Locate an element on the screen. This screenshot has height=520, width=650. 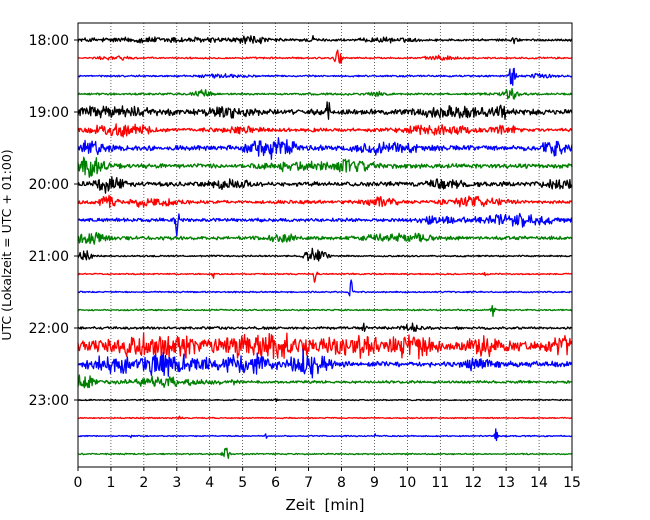
x-tick-label: 10 is located at coordinates (407, 483).